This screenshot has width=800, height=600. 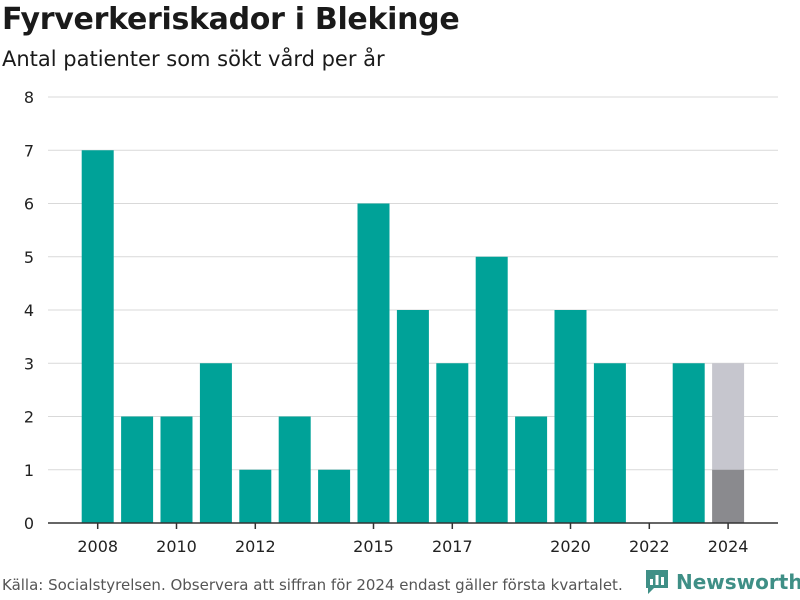 What do you see at coordinates (728, 416) in the screenshot?
I see `bar-2024-remaining` at bounding box center [728, 416].